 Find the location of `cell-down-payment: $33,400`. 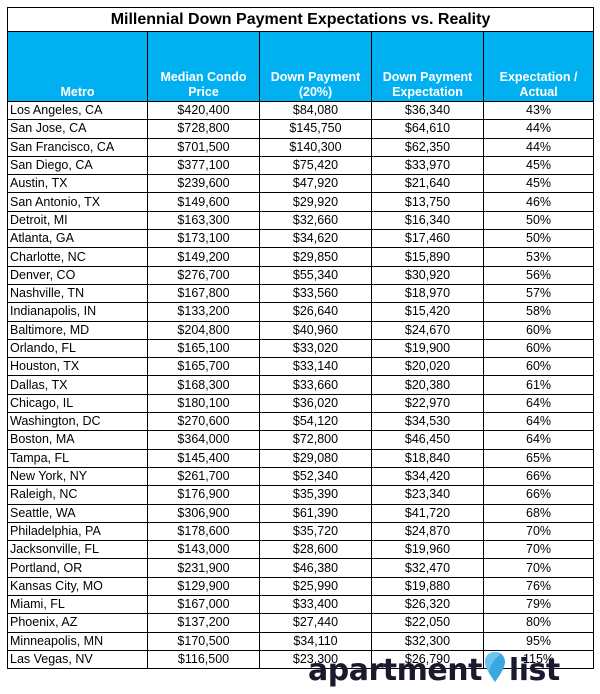

cell-down-payment: $33,400 is located at coordinates (315, 605).